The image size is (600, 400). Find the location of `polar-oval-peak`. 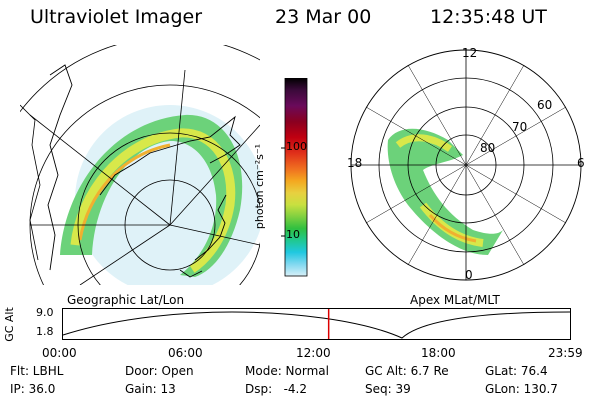

polar-oval-peak is located at coordinates (452, 228).